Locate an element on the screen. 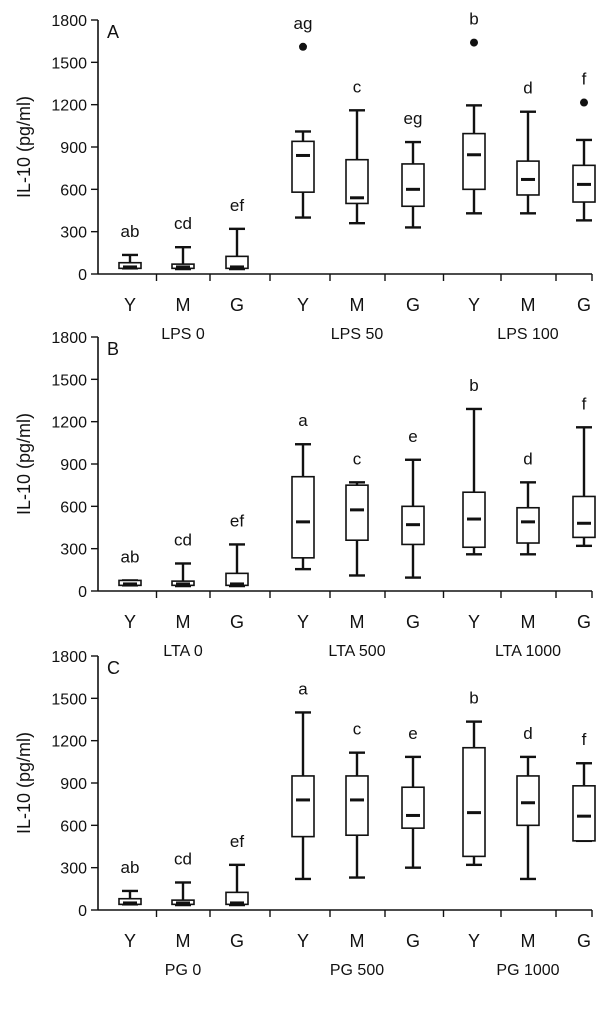 The width and height of the screenshot is (616, 1025). group-label: PG 1000 is located at coordinates (527, 970).